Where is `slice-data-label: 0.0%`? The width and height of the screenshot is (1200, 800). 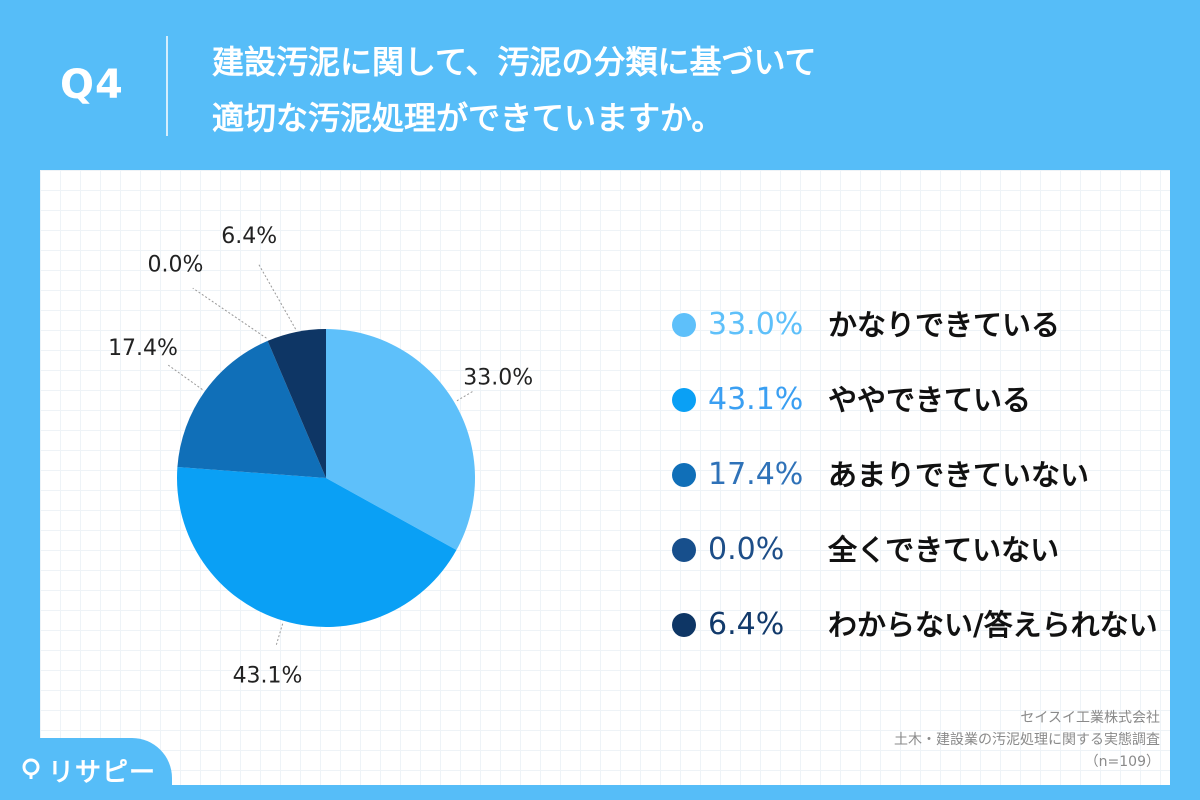 slice-data-label: 0.0% is located at coordinates (176, 265).